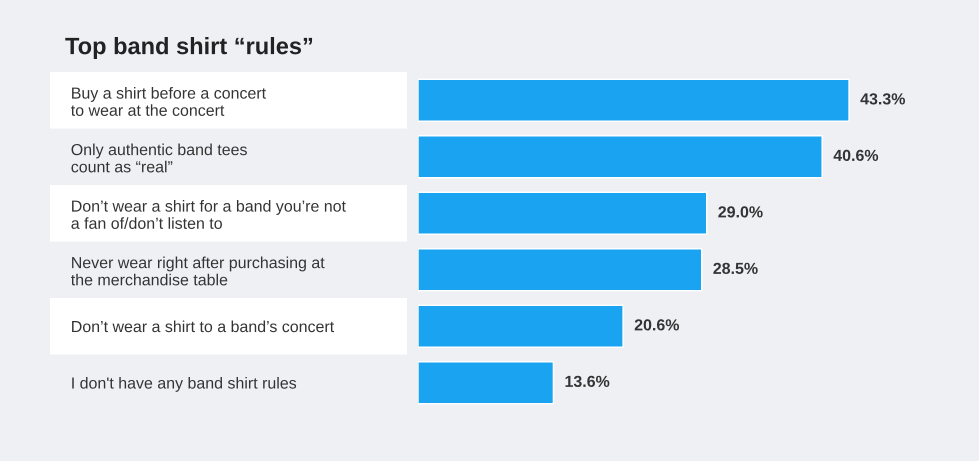  Describe the element at coordinates (203, 326) in the screenshot. I see `y-tick-label: Don’t wear a shirt to a band’s concert` at that location.